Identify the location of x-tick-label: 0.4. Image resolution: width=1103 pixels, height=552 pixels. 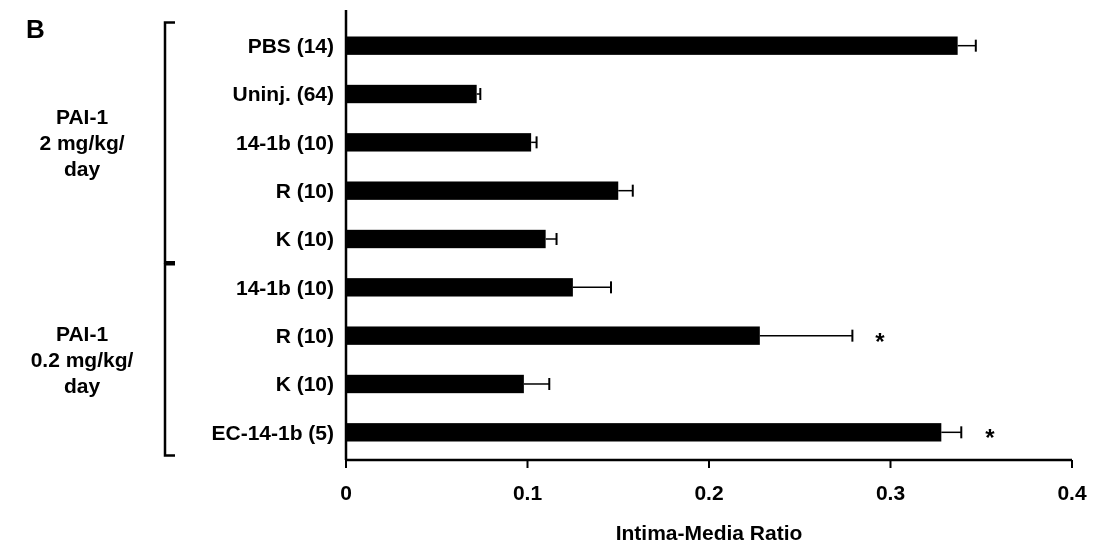
(1072, 492).